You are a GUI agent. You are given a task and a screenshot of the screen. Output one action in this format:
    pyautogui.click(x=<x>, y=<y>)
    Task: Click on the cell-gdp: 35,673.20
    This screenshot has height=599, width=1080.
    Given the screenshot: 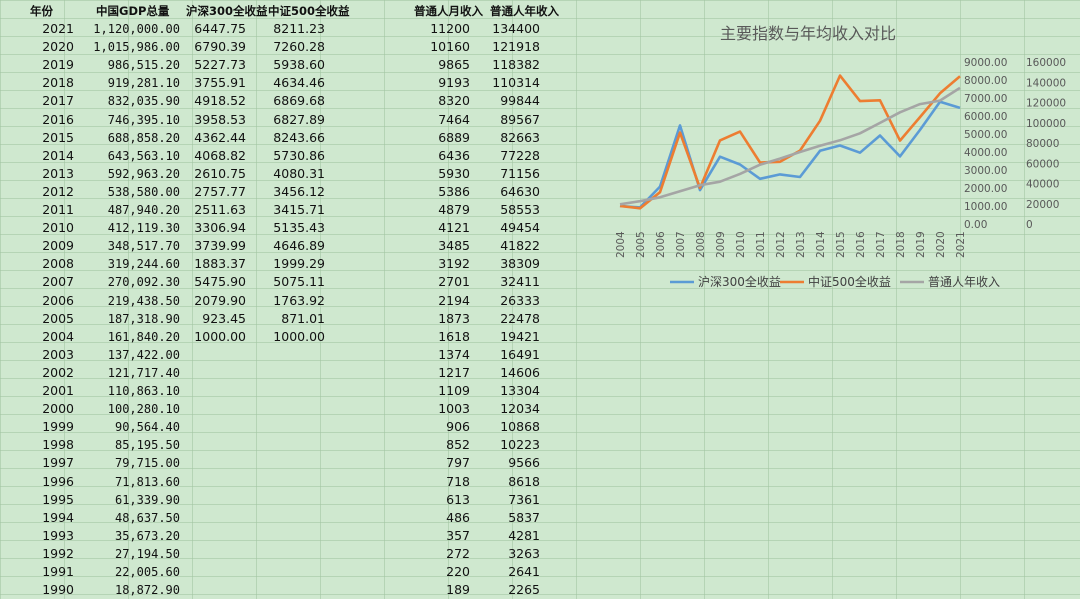 What is the action you would take?
    pyautogui.click(x=147, y=535)
    